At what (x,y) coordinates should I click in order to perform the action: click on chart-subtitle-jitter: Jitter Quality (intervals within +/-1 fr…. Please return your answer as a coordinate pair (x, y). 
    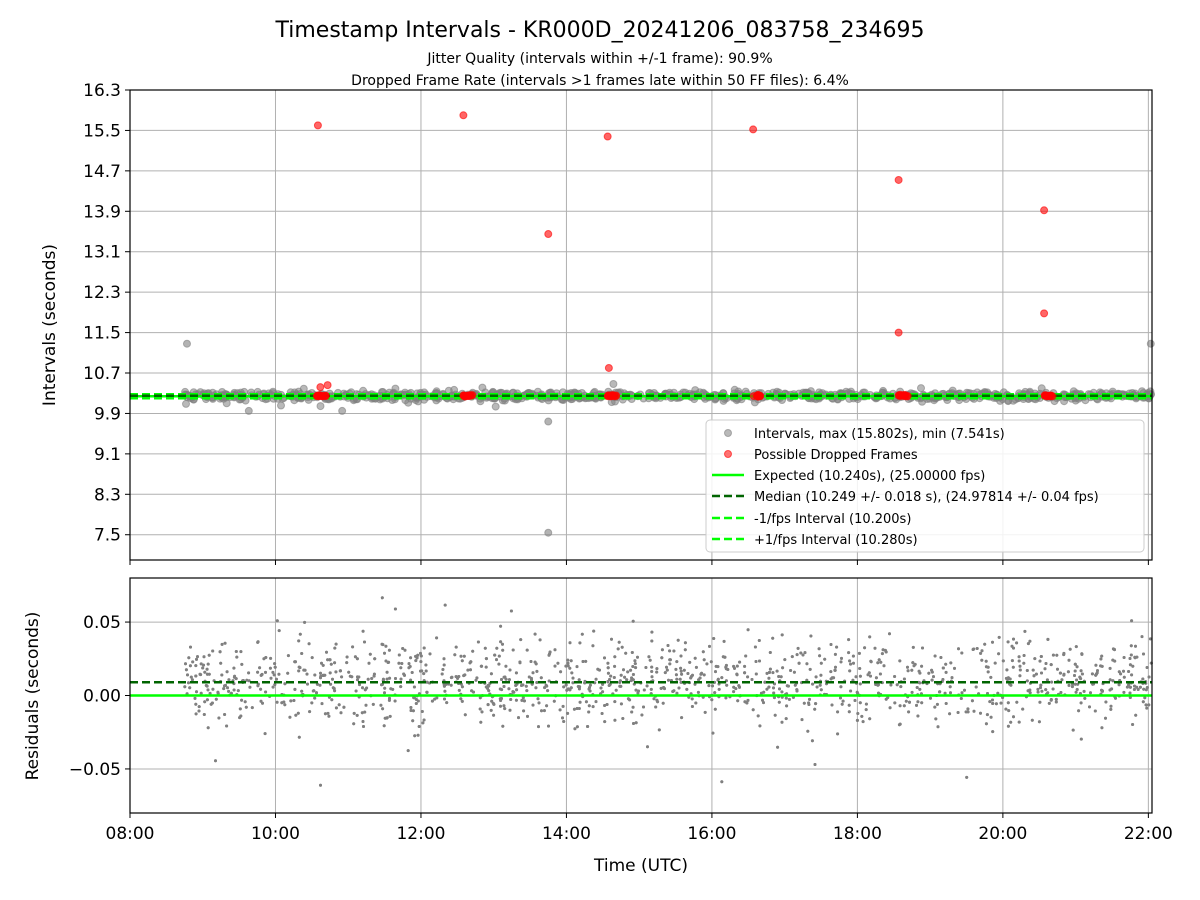
    Looking at the image, I should click on (599, 59).